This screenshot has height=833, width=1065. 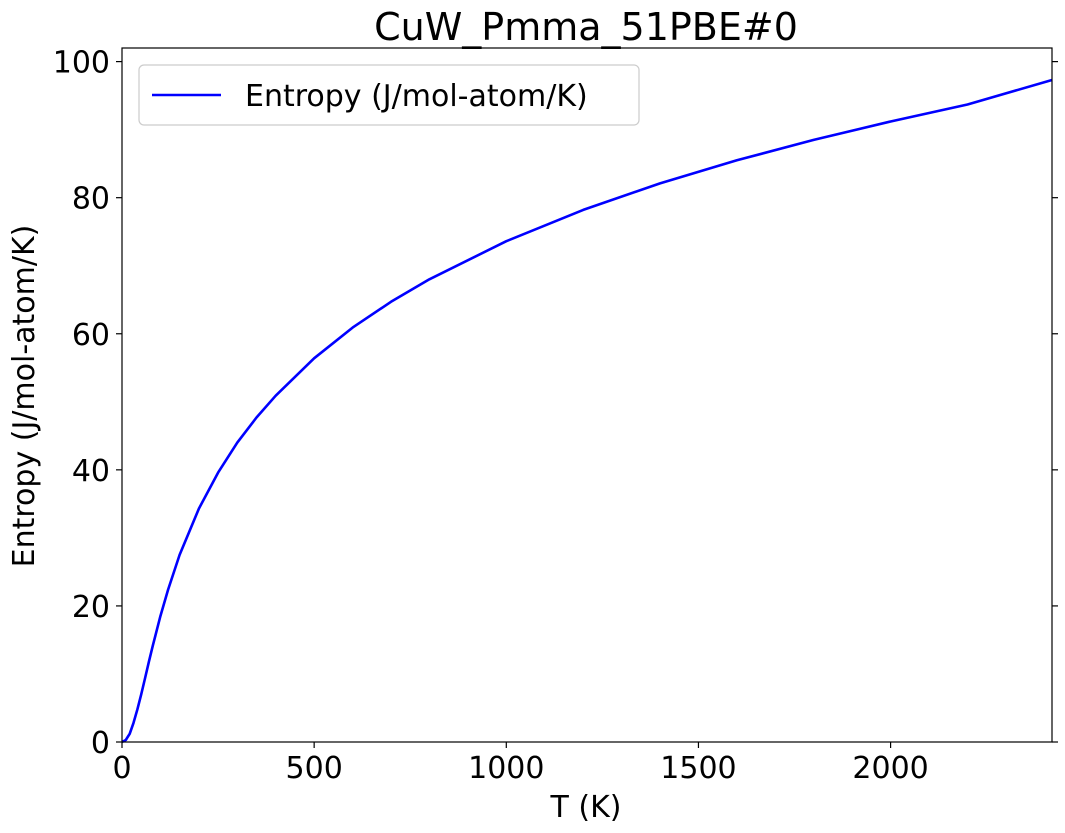 What do you see at coordinates (100, 743) in the screenshot?
I see `y-tick-label: 0` at bounding box center [100, 743].